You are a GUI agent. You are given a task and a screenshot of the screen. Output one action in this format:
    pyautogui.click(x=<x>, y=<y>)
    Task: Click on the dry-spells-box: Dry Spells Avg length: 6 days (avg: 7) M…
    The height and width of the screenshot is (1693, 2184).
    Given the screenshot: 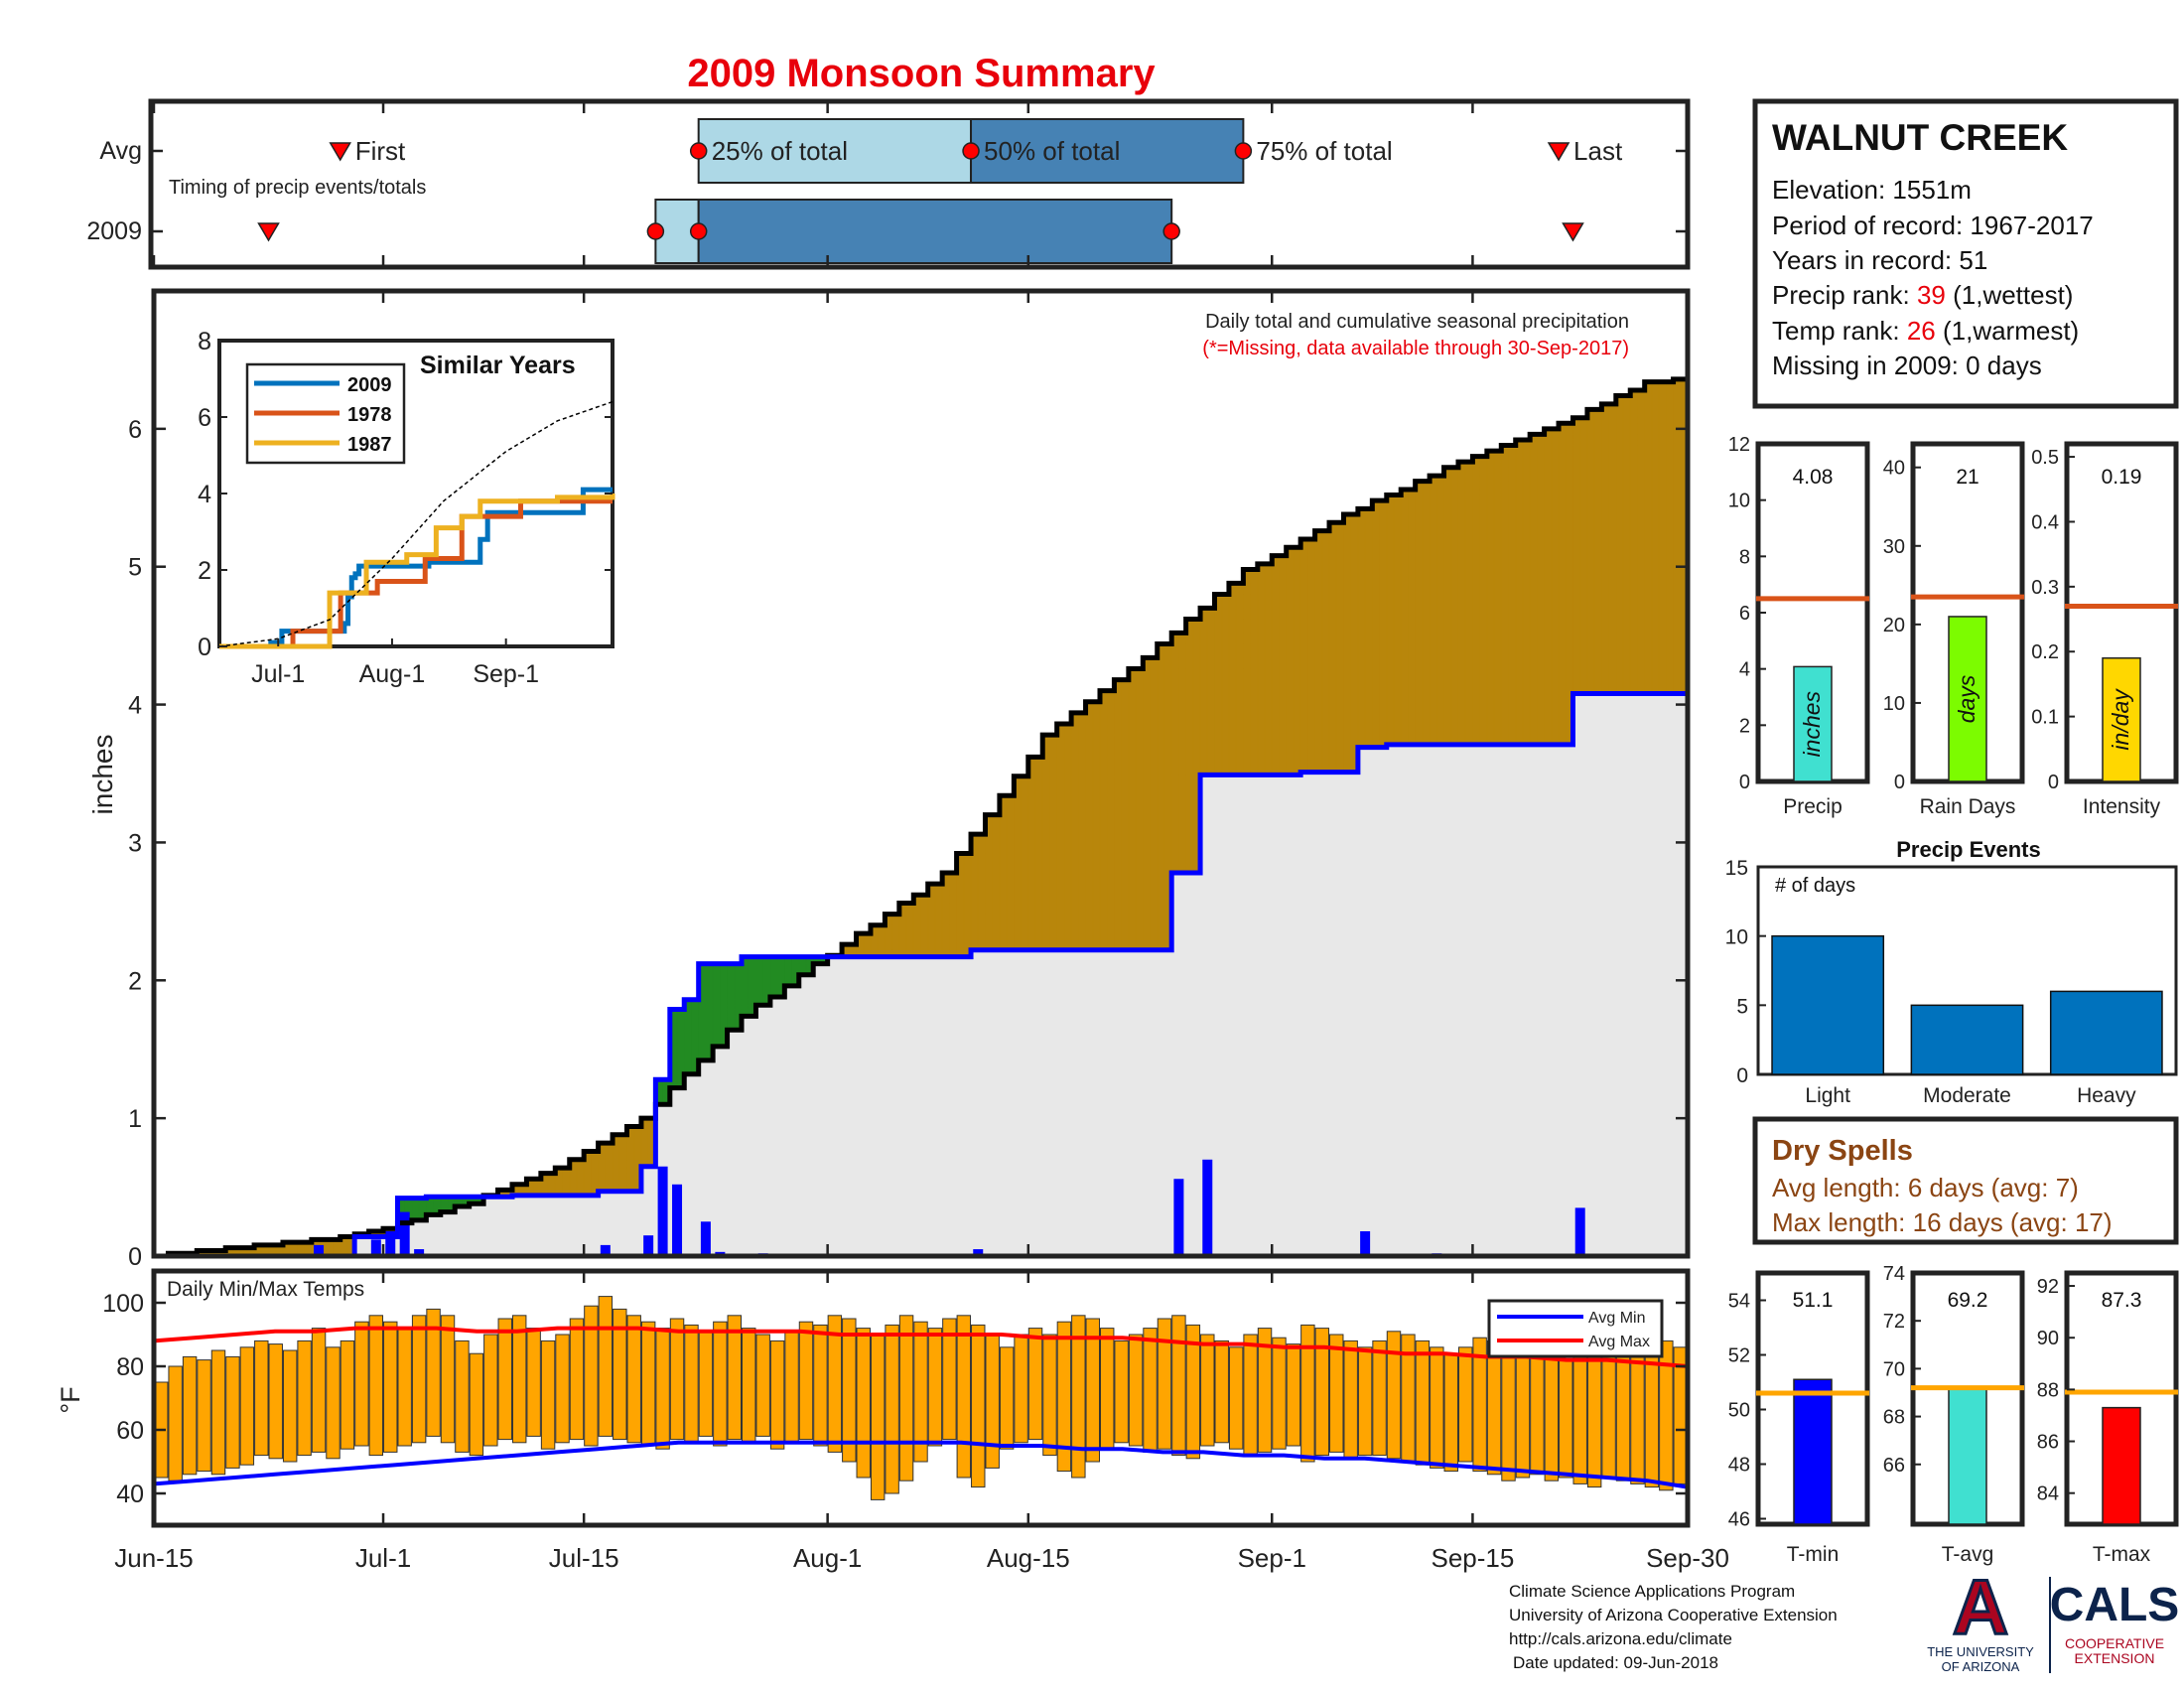 What is the action you would take?
    pyautogui.click(x=1965, y=1180)
    